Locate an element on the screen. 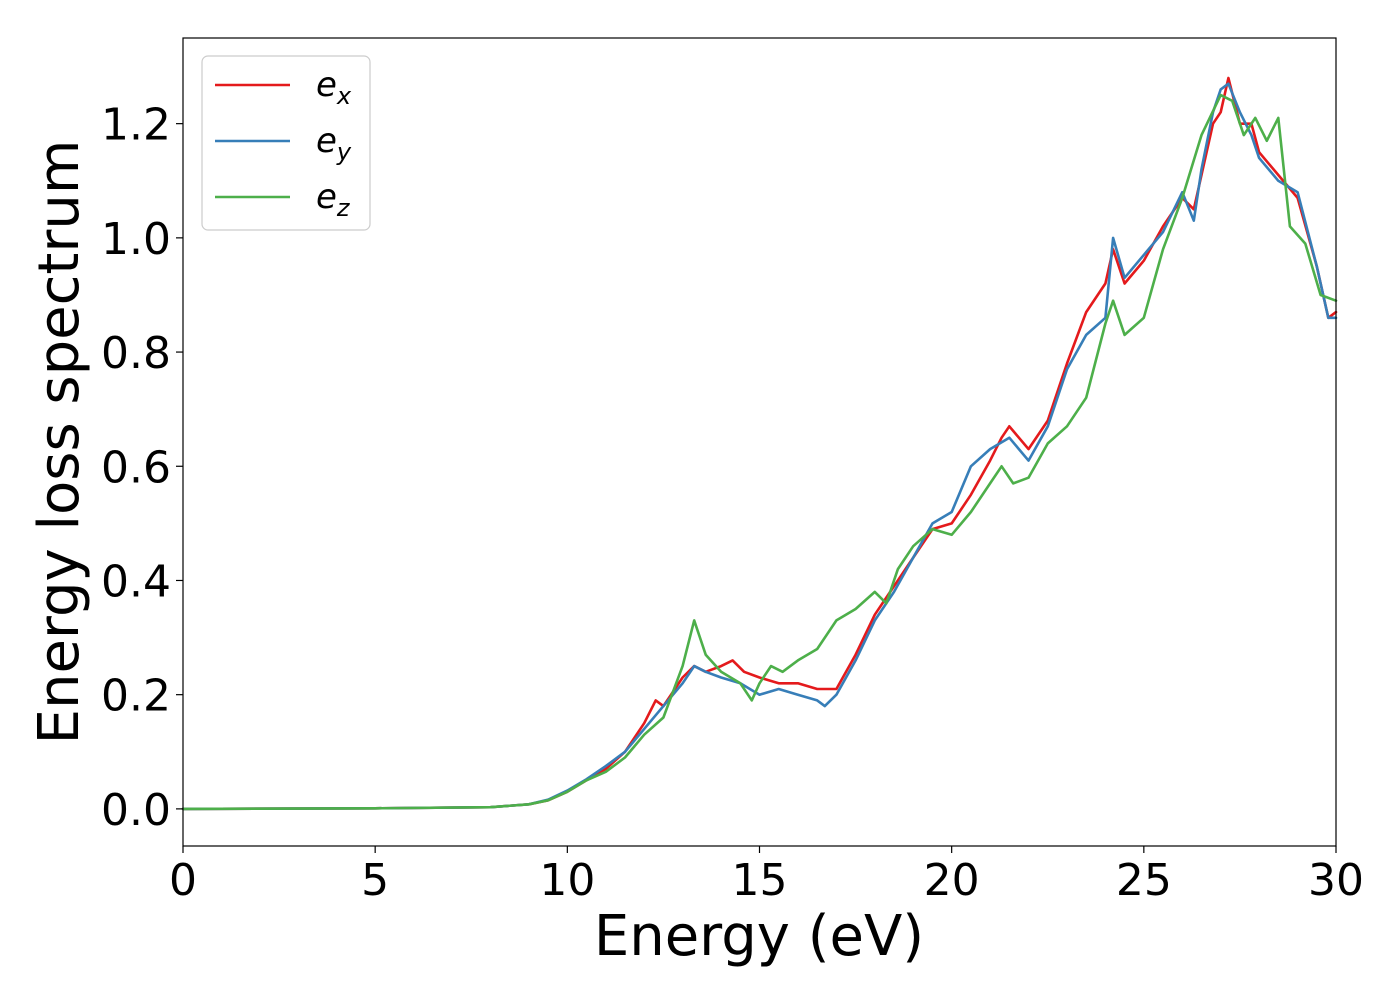 Image resolution: width=1400 pixels, height=1000 pixels. x-tick-label: 0 is located at coordinates (183, 880).